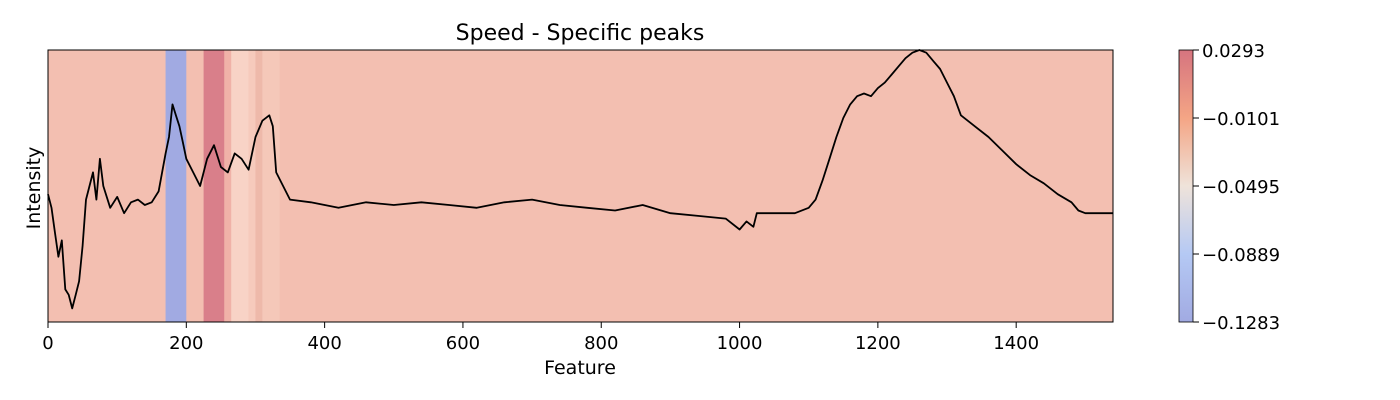 The height and width of the screenshot is (400, 1400). I want to click on colorbar-tick-label: −0.0101, so click(1241, 119).